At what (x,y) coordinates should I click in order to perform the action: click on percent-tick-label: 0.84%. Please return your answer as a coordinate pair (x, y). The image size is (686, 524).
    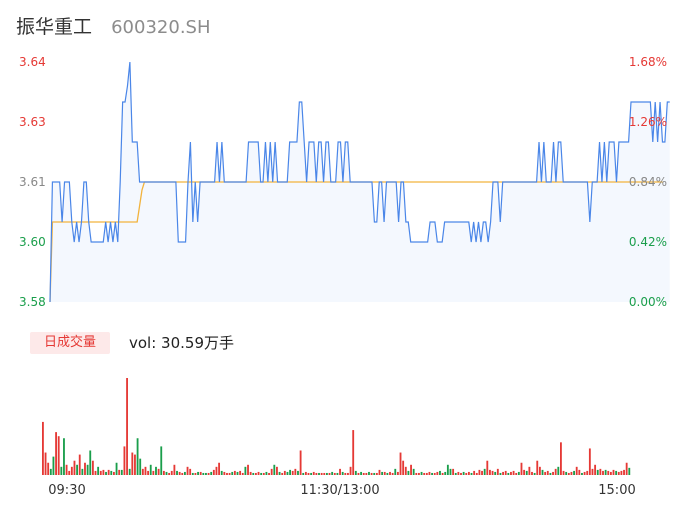
    Looking at the image, I should click on (648, 182).